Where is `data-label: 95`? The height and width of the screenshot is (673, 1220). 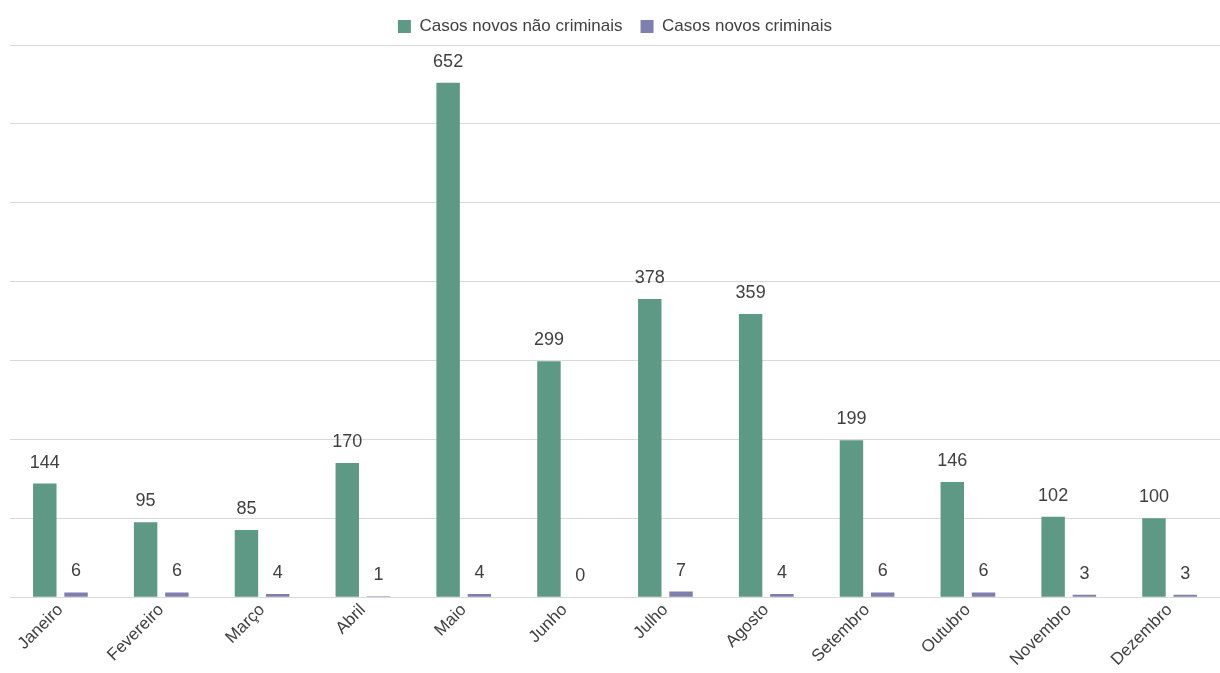
data-label: 95 is located at coordinates (145, 500).